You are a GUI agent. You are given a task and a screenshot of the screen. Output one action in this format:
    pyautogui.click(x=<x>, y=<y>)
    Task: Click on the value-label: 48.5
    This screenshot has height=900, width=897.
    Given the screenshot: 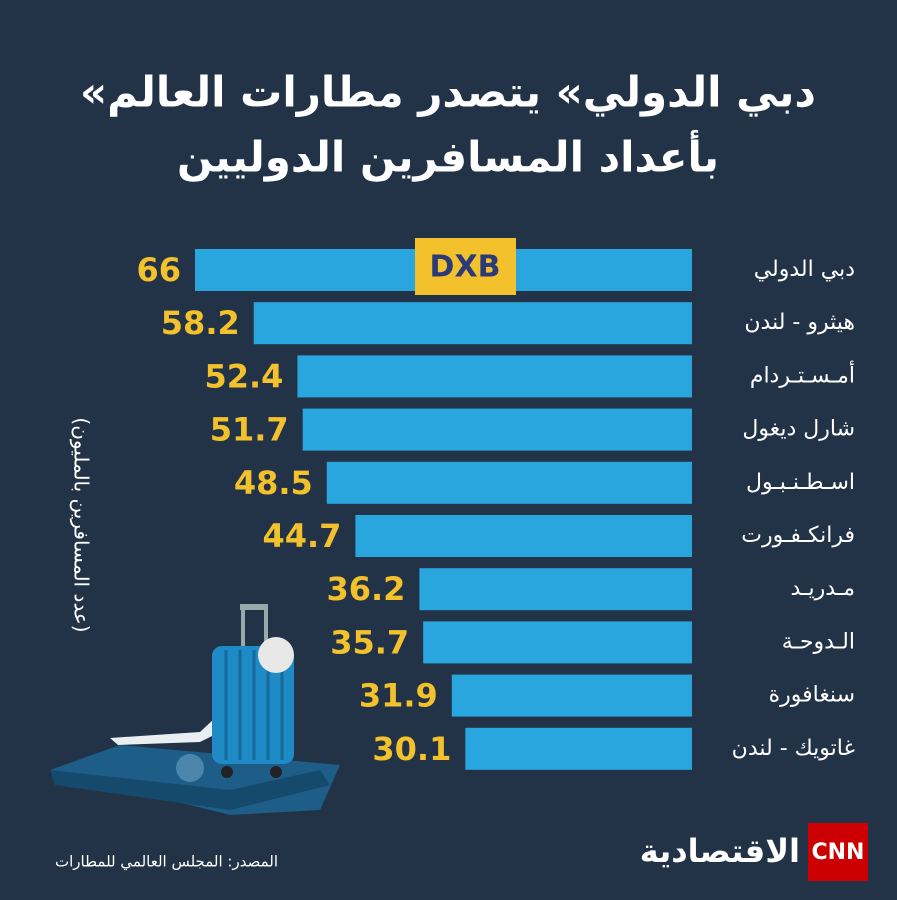 What is the action you would take?
    pyautogui.click(x=273, y=483)
    